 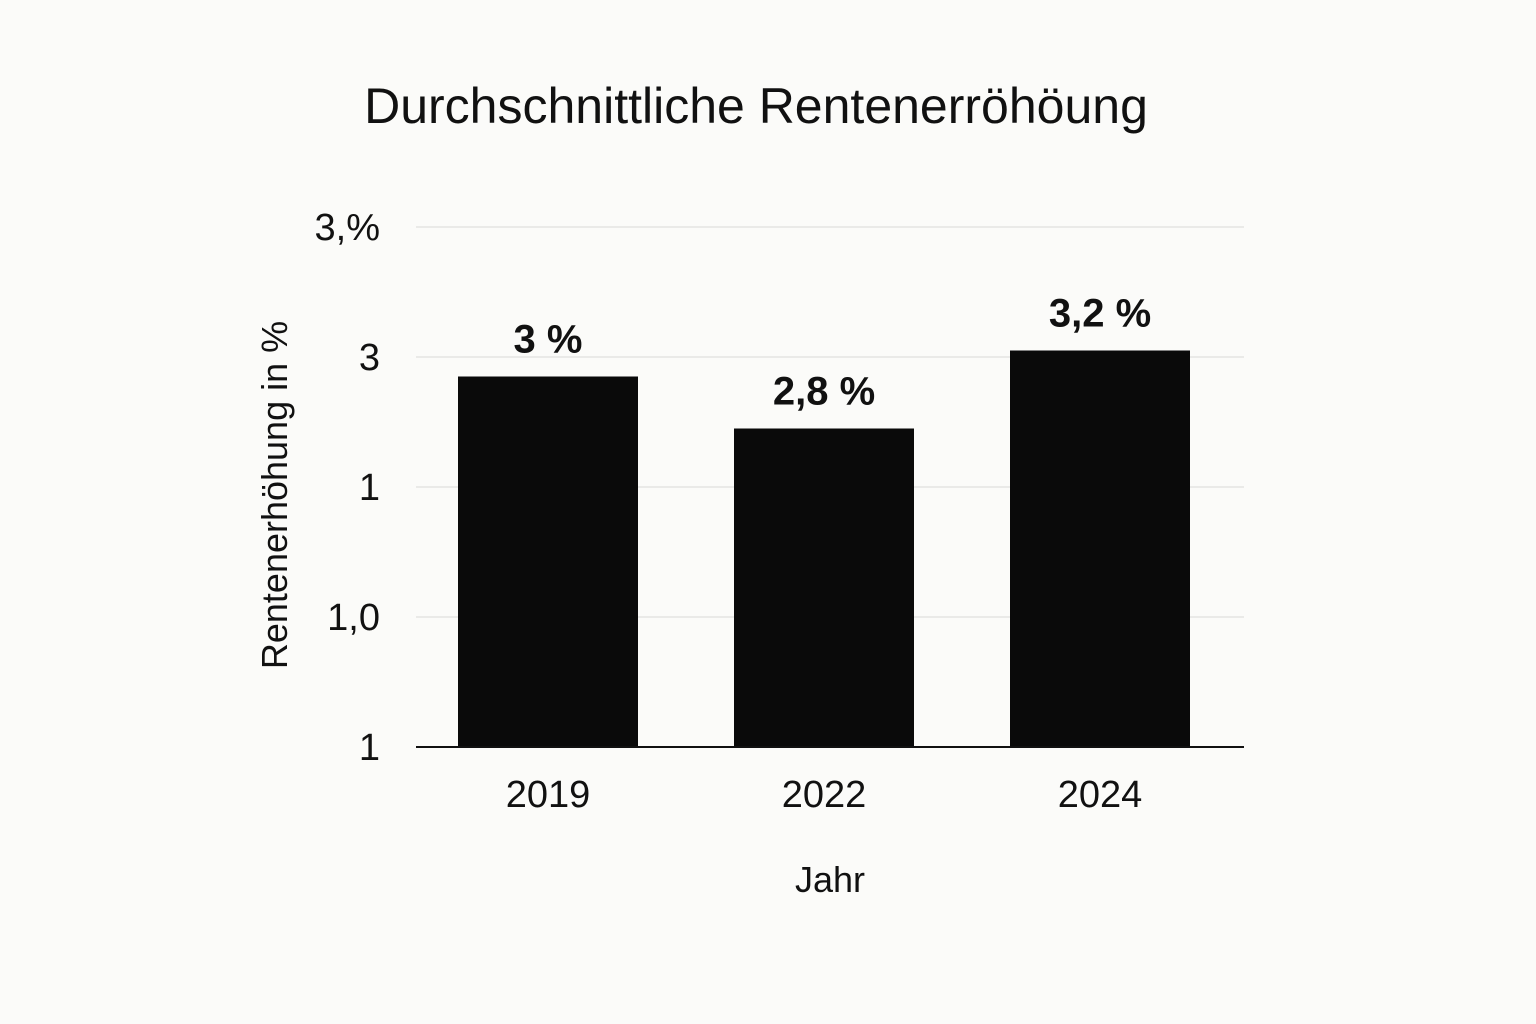 What do you see at coordinates (548, 340) in the screenshot?
I see `data-label-2019: 3 %` at bounding box center [548, 340].